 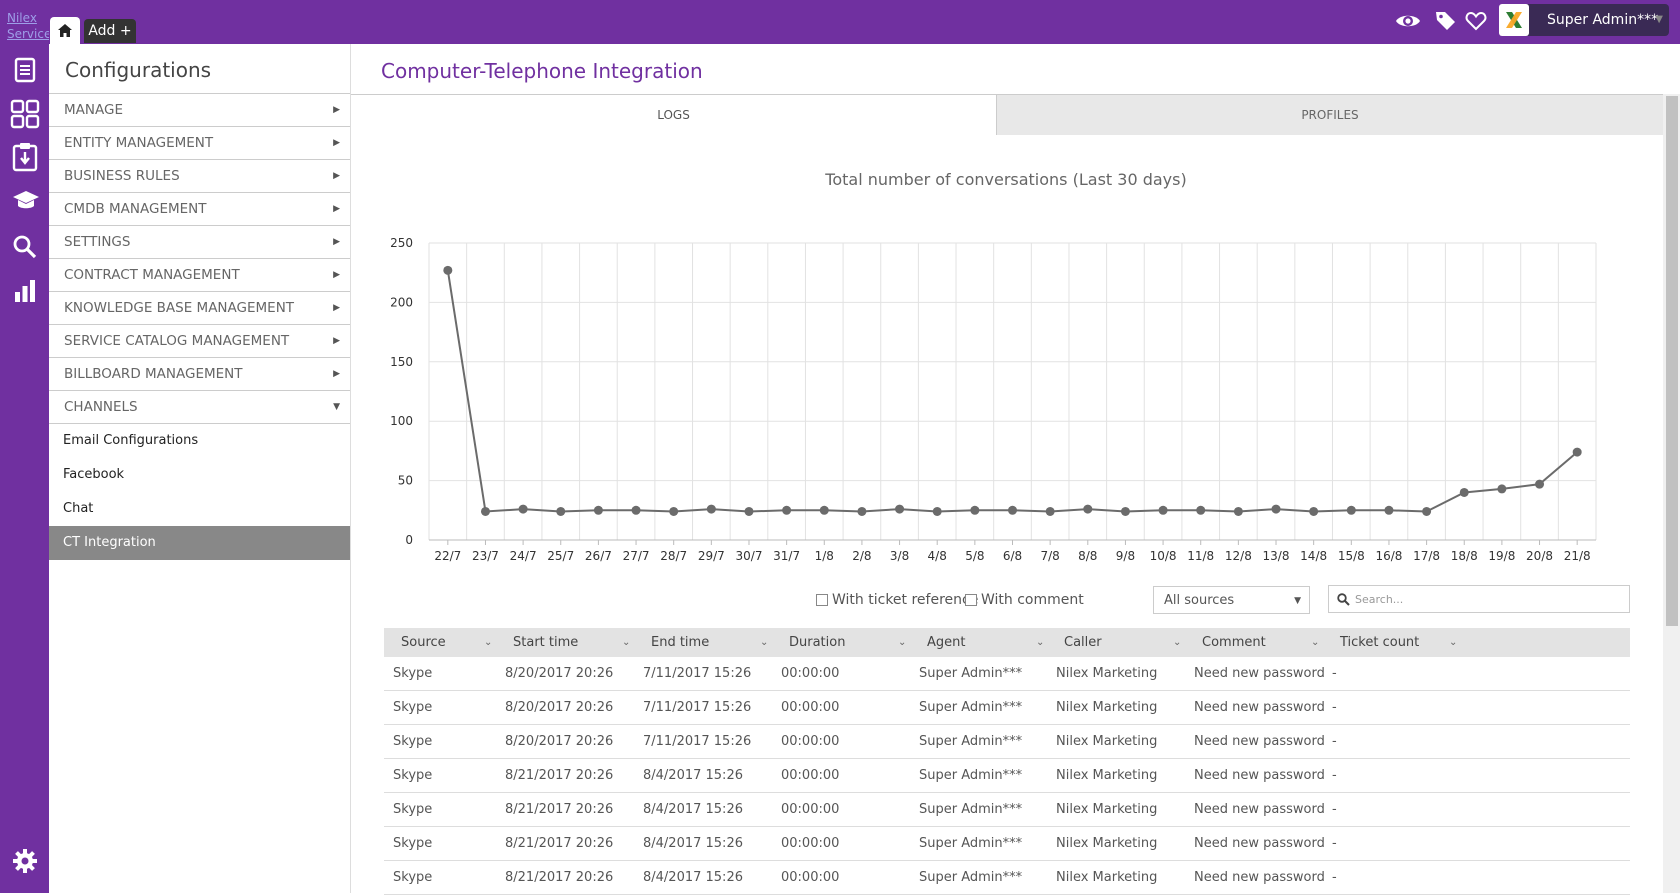 What do you see at coordinates (1231, 600) in the screenshot?
I see `source-select: All sources ▼` at bounding box center [1231, 600].